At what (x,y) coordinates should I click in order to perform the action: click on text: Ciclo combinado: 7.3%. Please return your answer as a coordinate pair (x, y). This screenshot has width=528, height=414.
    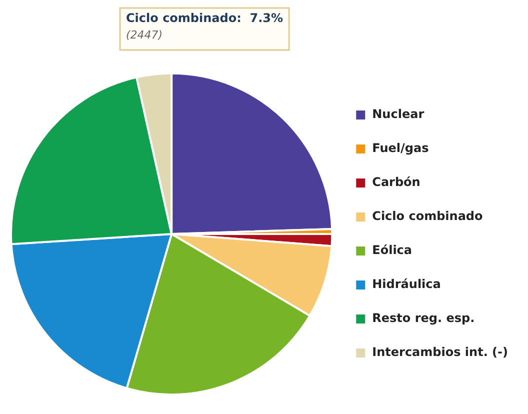
    Looking at the image, I should click on (205, 18).